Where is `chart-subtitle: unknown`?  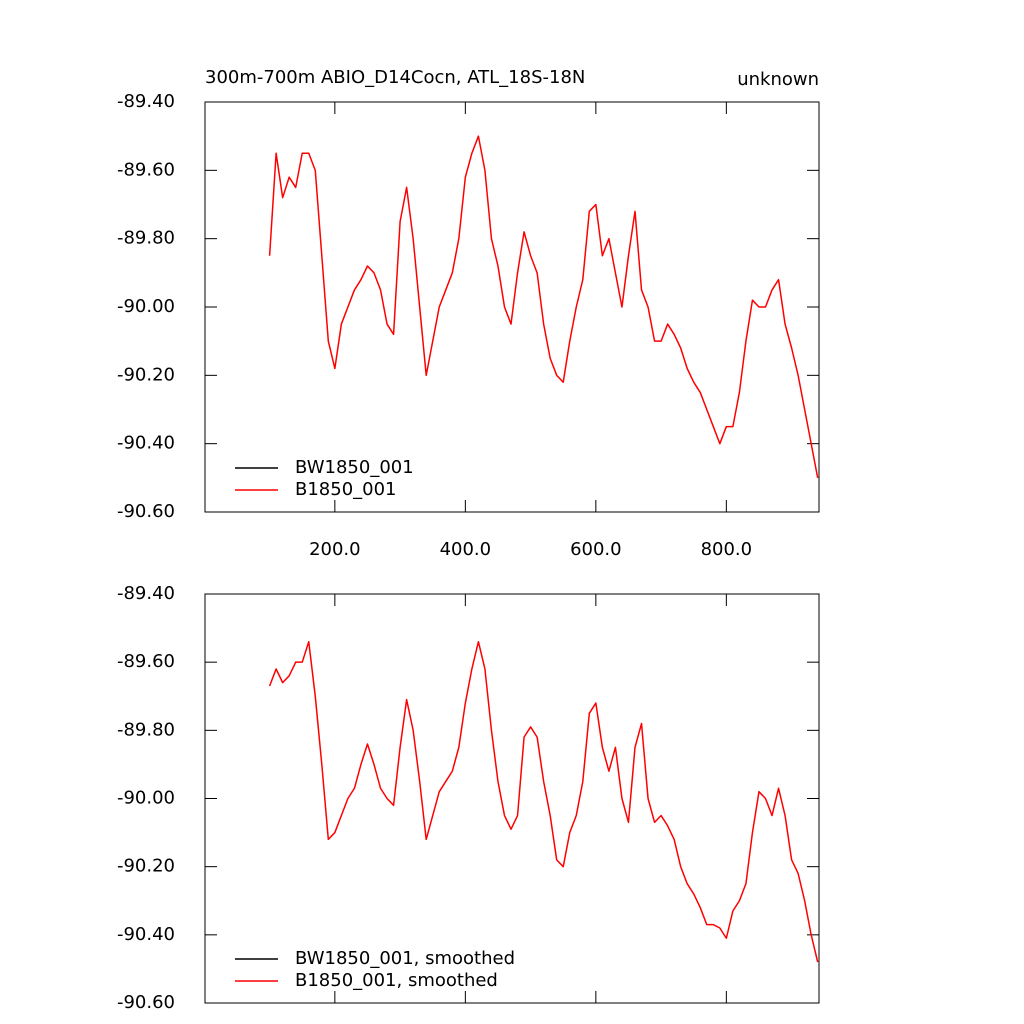
chart-subtitle: unknown is located at coordinates (778, 79).